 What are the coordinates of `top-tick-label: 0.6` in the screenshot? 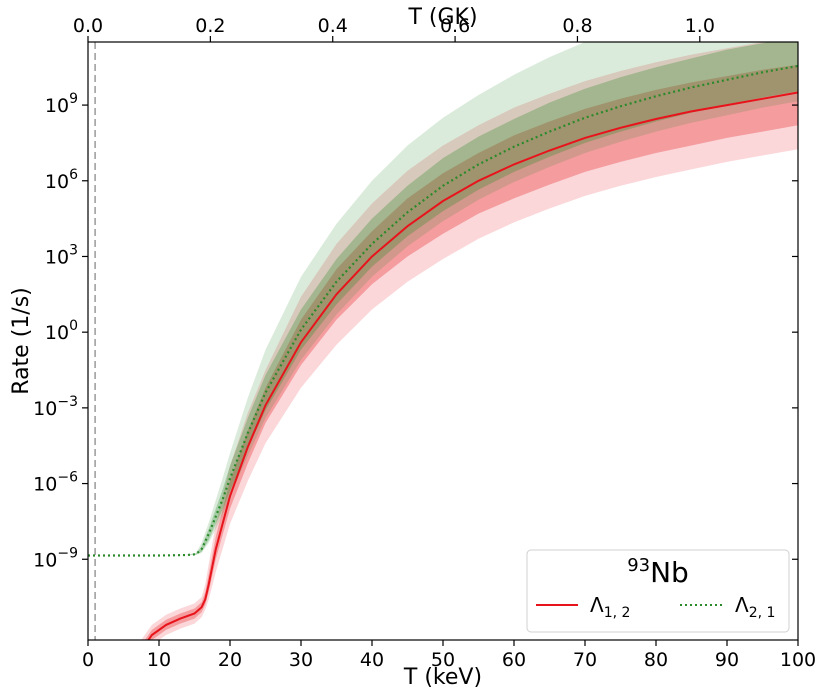 It's located at (455, 26).